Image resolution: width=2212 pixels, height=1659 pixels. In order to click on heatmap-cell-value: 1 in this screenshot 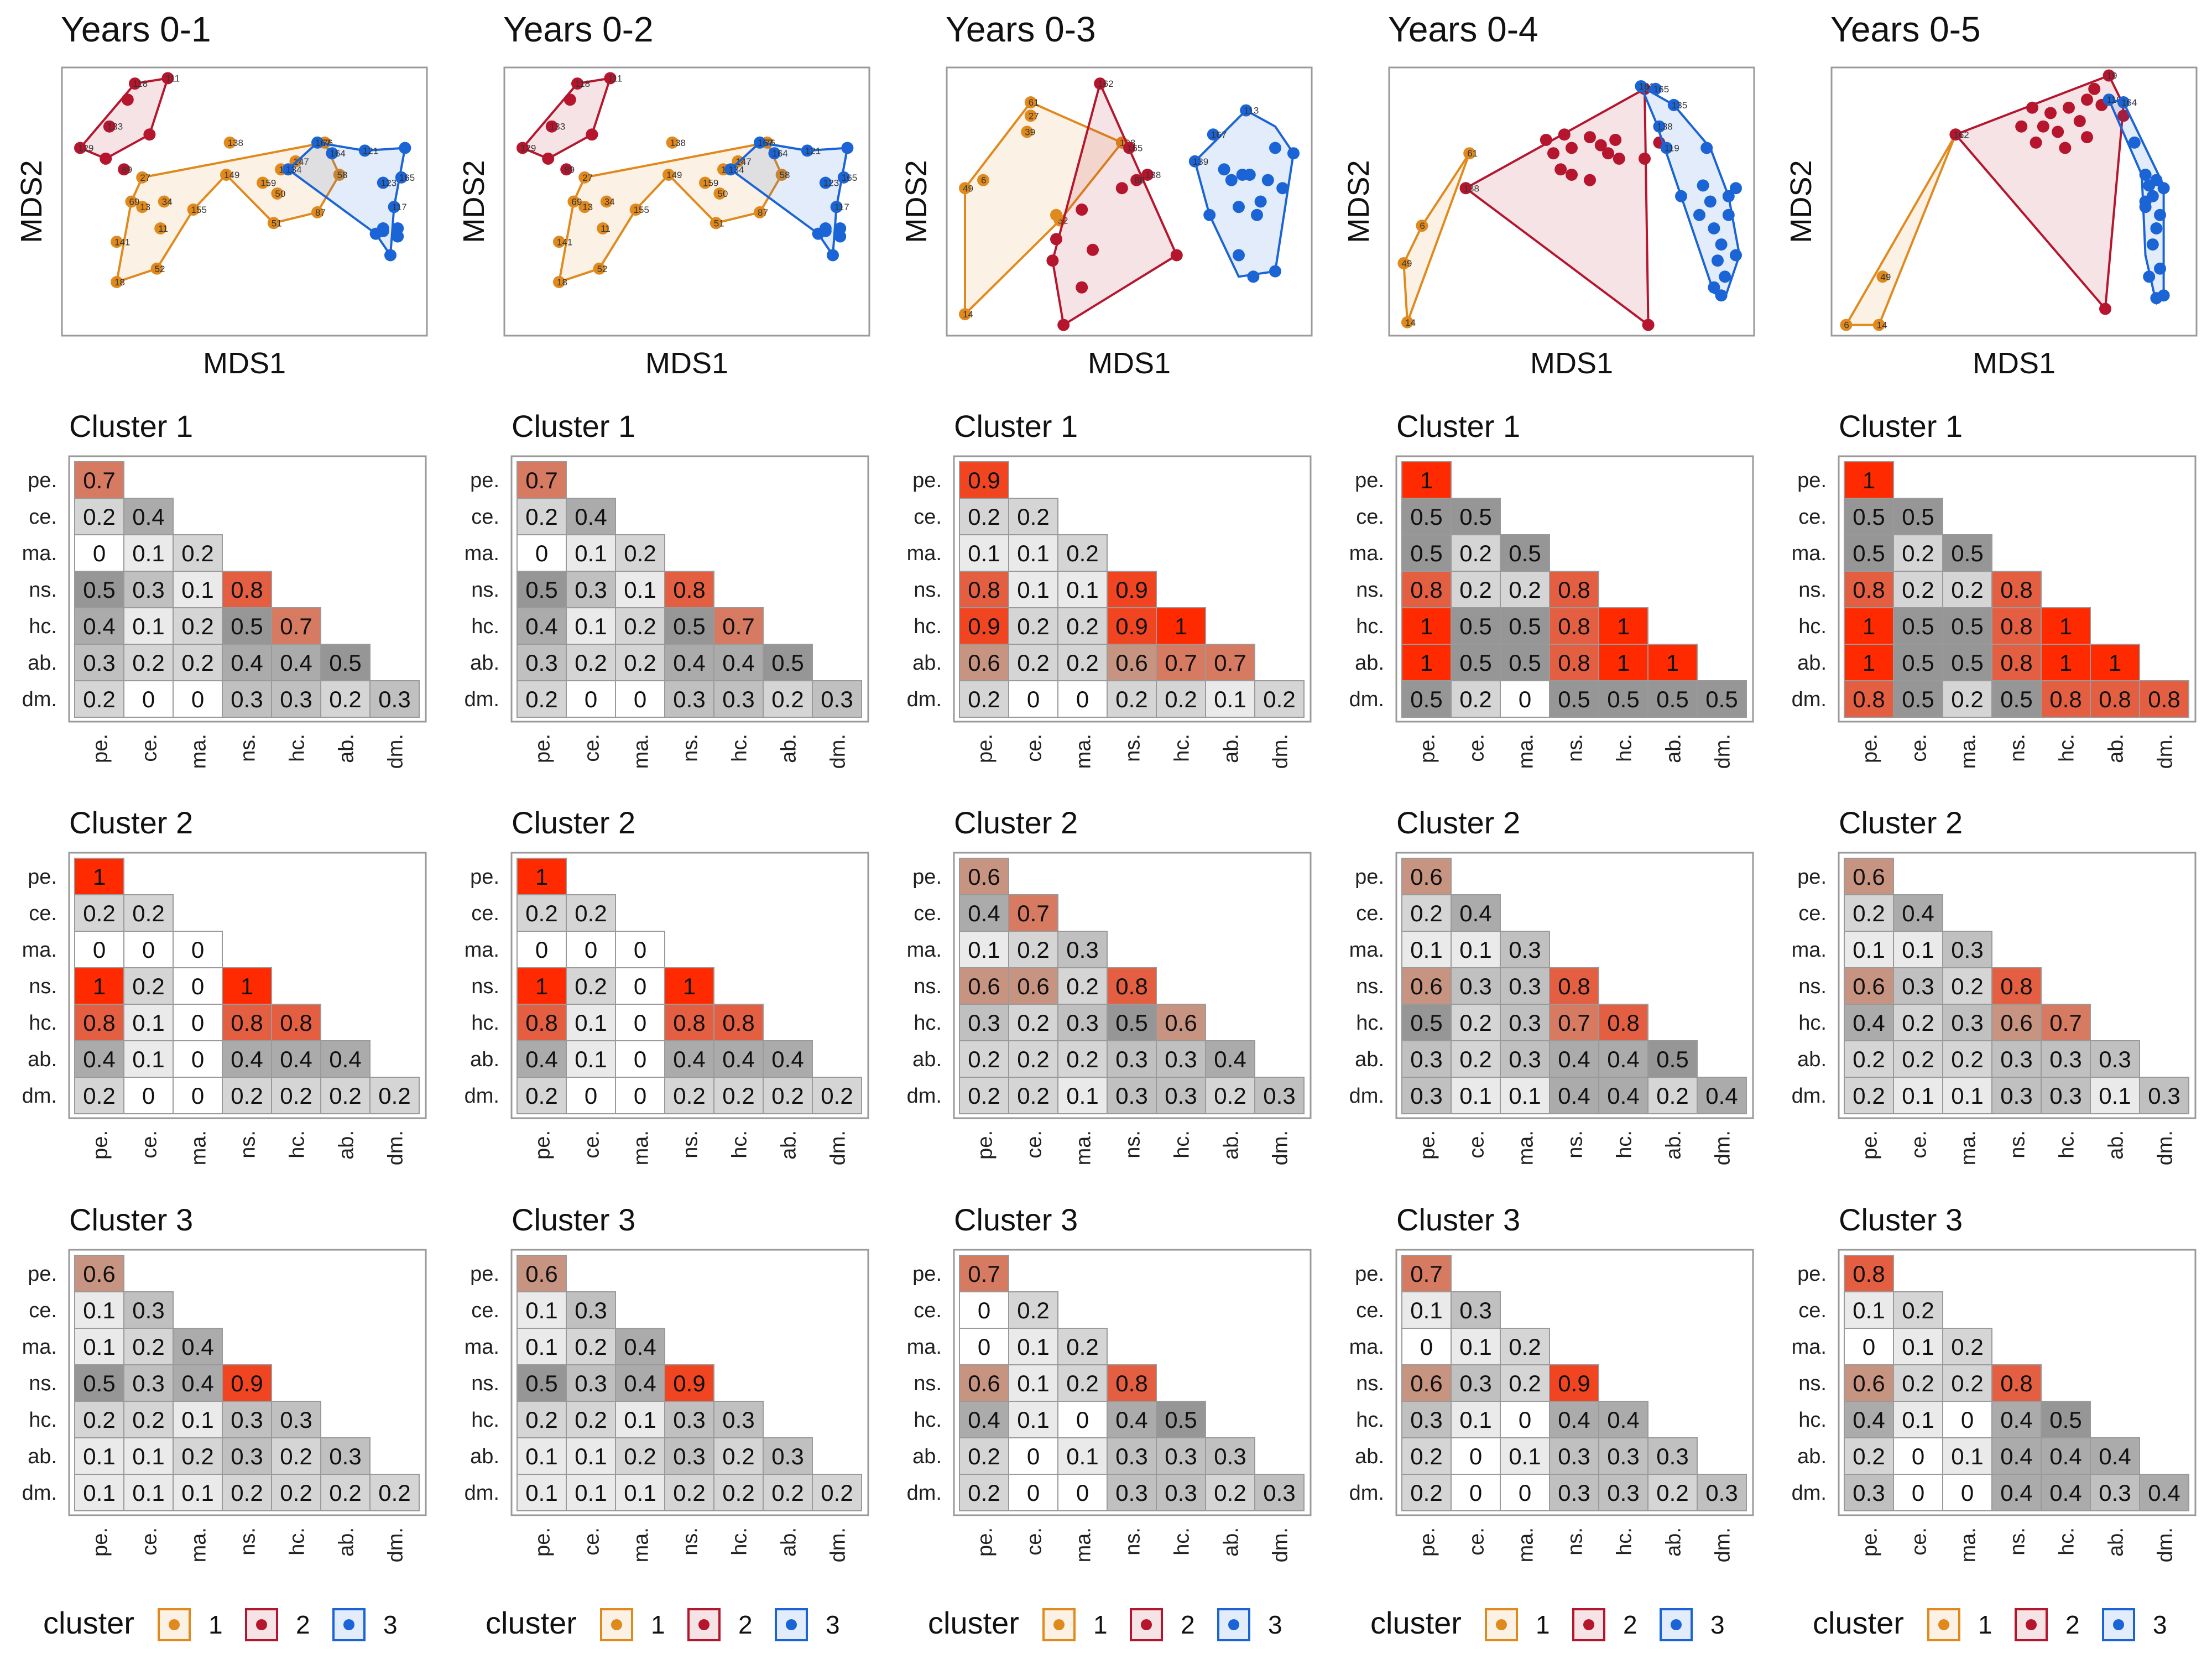, I will do `click(1426, 663)`.